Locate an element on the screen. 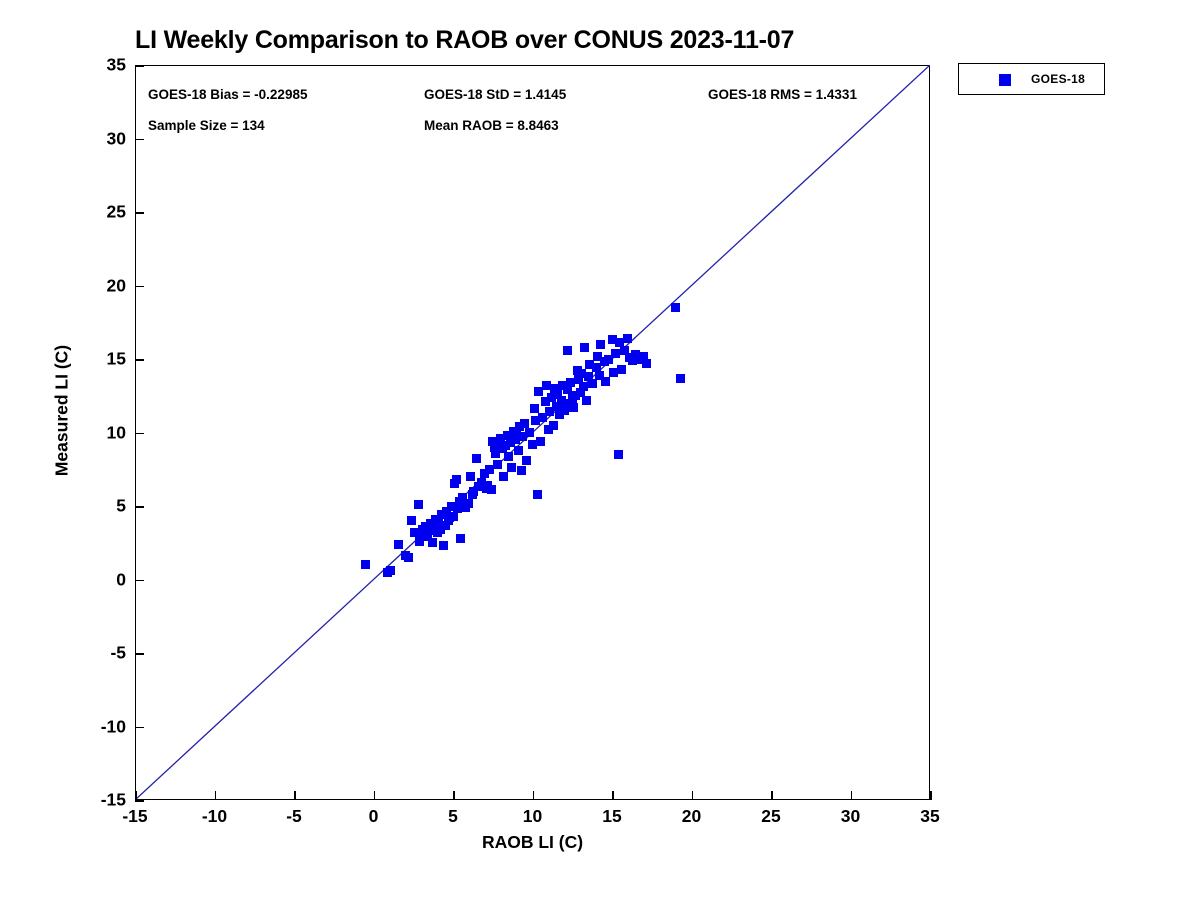  x-tick-label: 20 is located at coordinates (691, 816).